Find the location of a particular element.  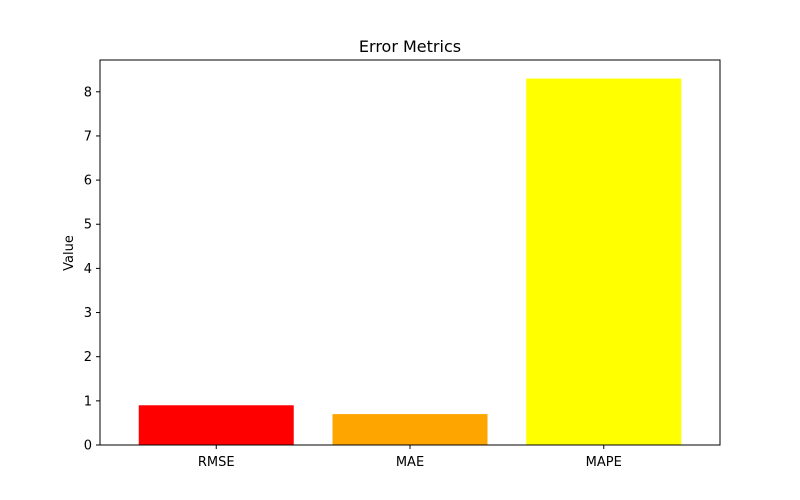

bar-rmse is located at coordinates (216, 425).